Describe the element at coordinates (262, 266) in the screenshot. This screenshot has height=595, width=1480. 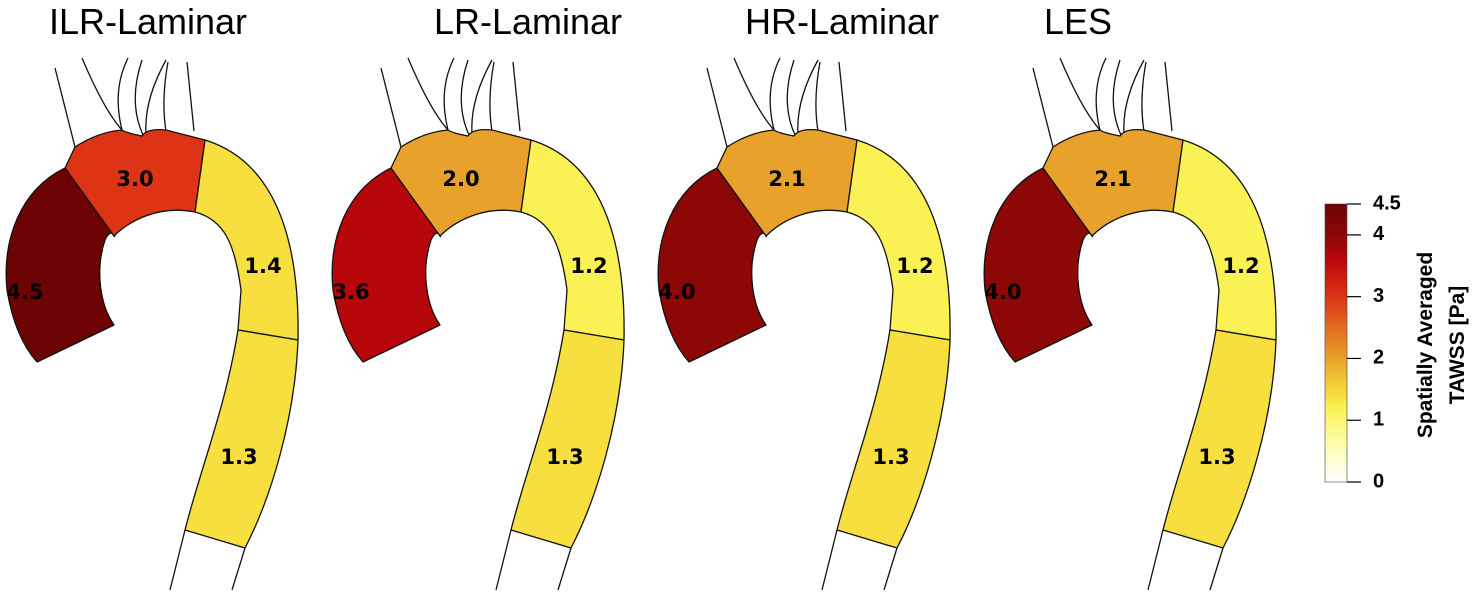
I see `segment-value-descending-upper: 1.4` at that location.